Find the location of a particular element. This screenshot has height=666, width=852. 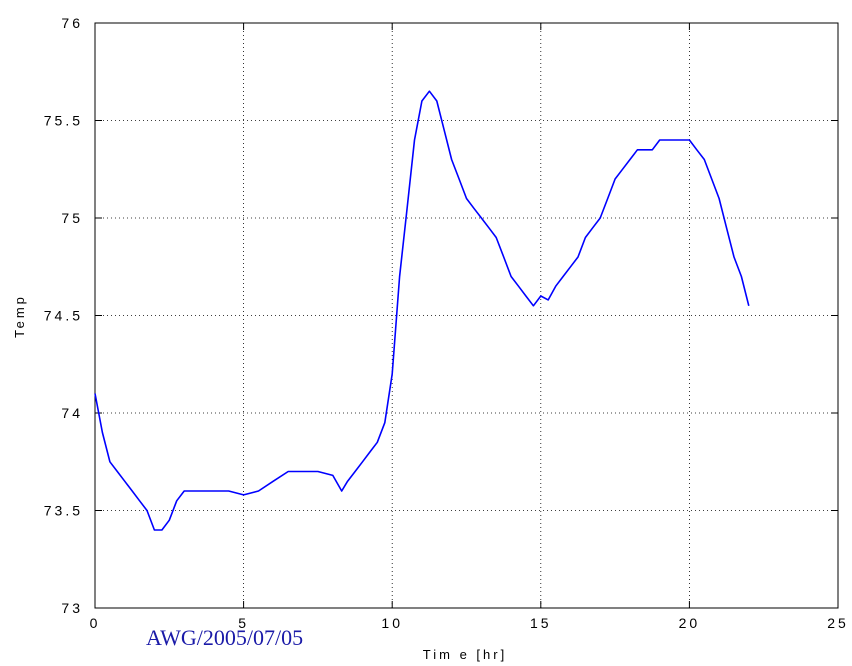

y-tick-labels: 73 73.5 74 74.5 75 75.5 76 is located at coordinates (63, 315).